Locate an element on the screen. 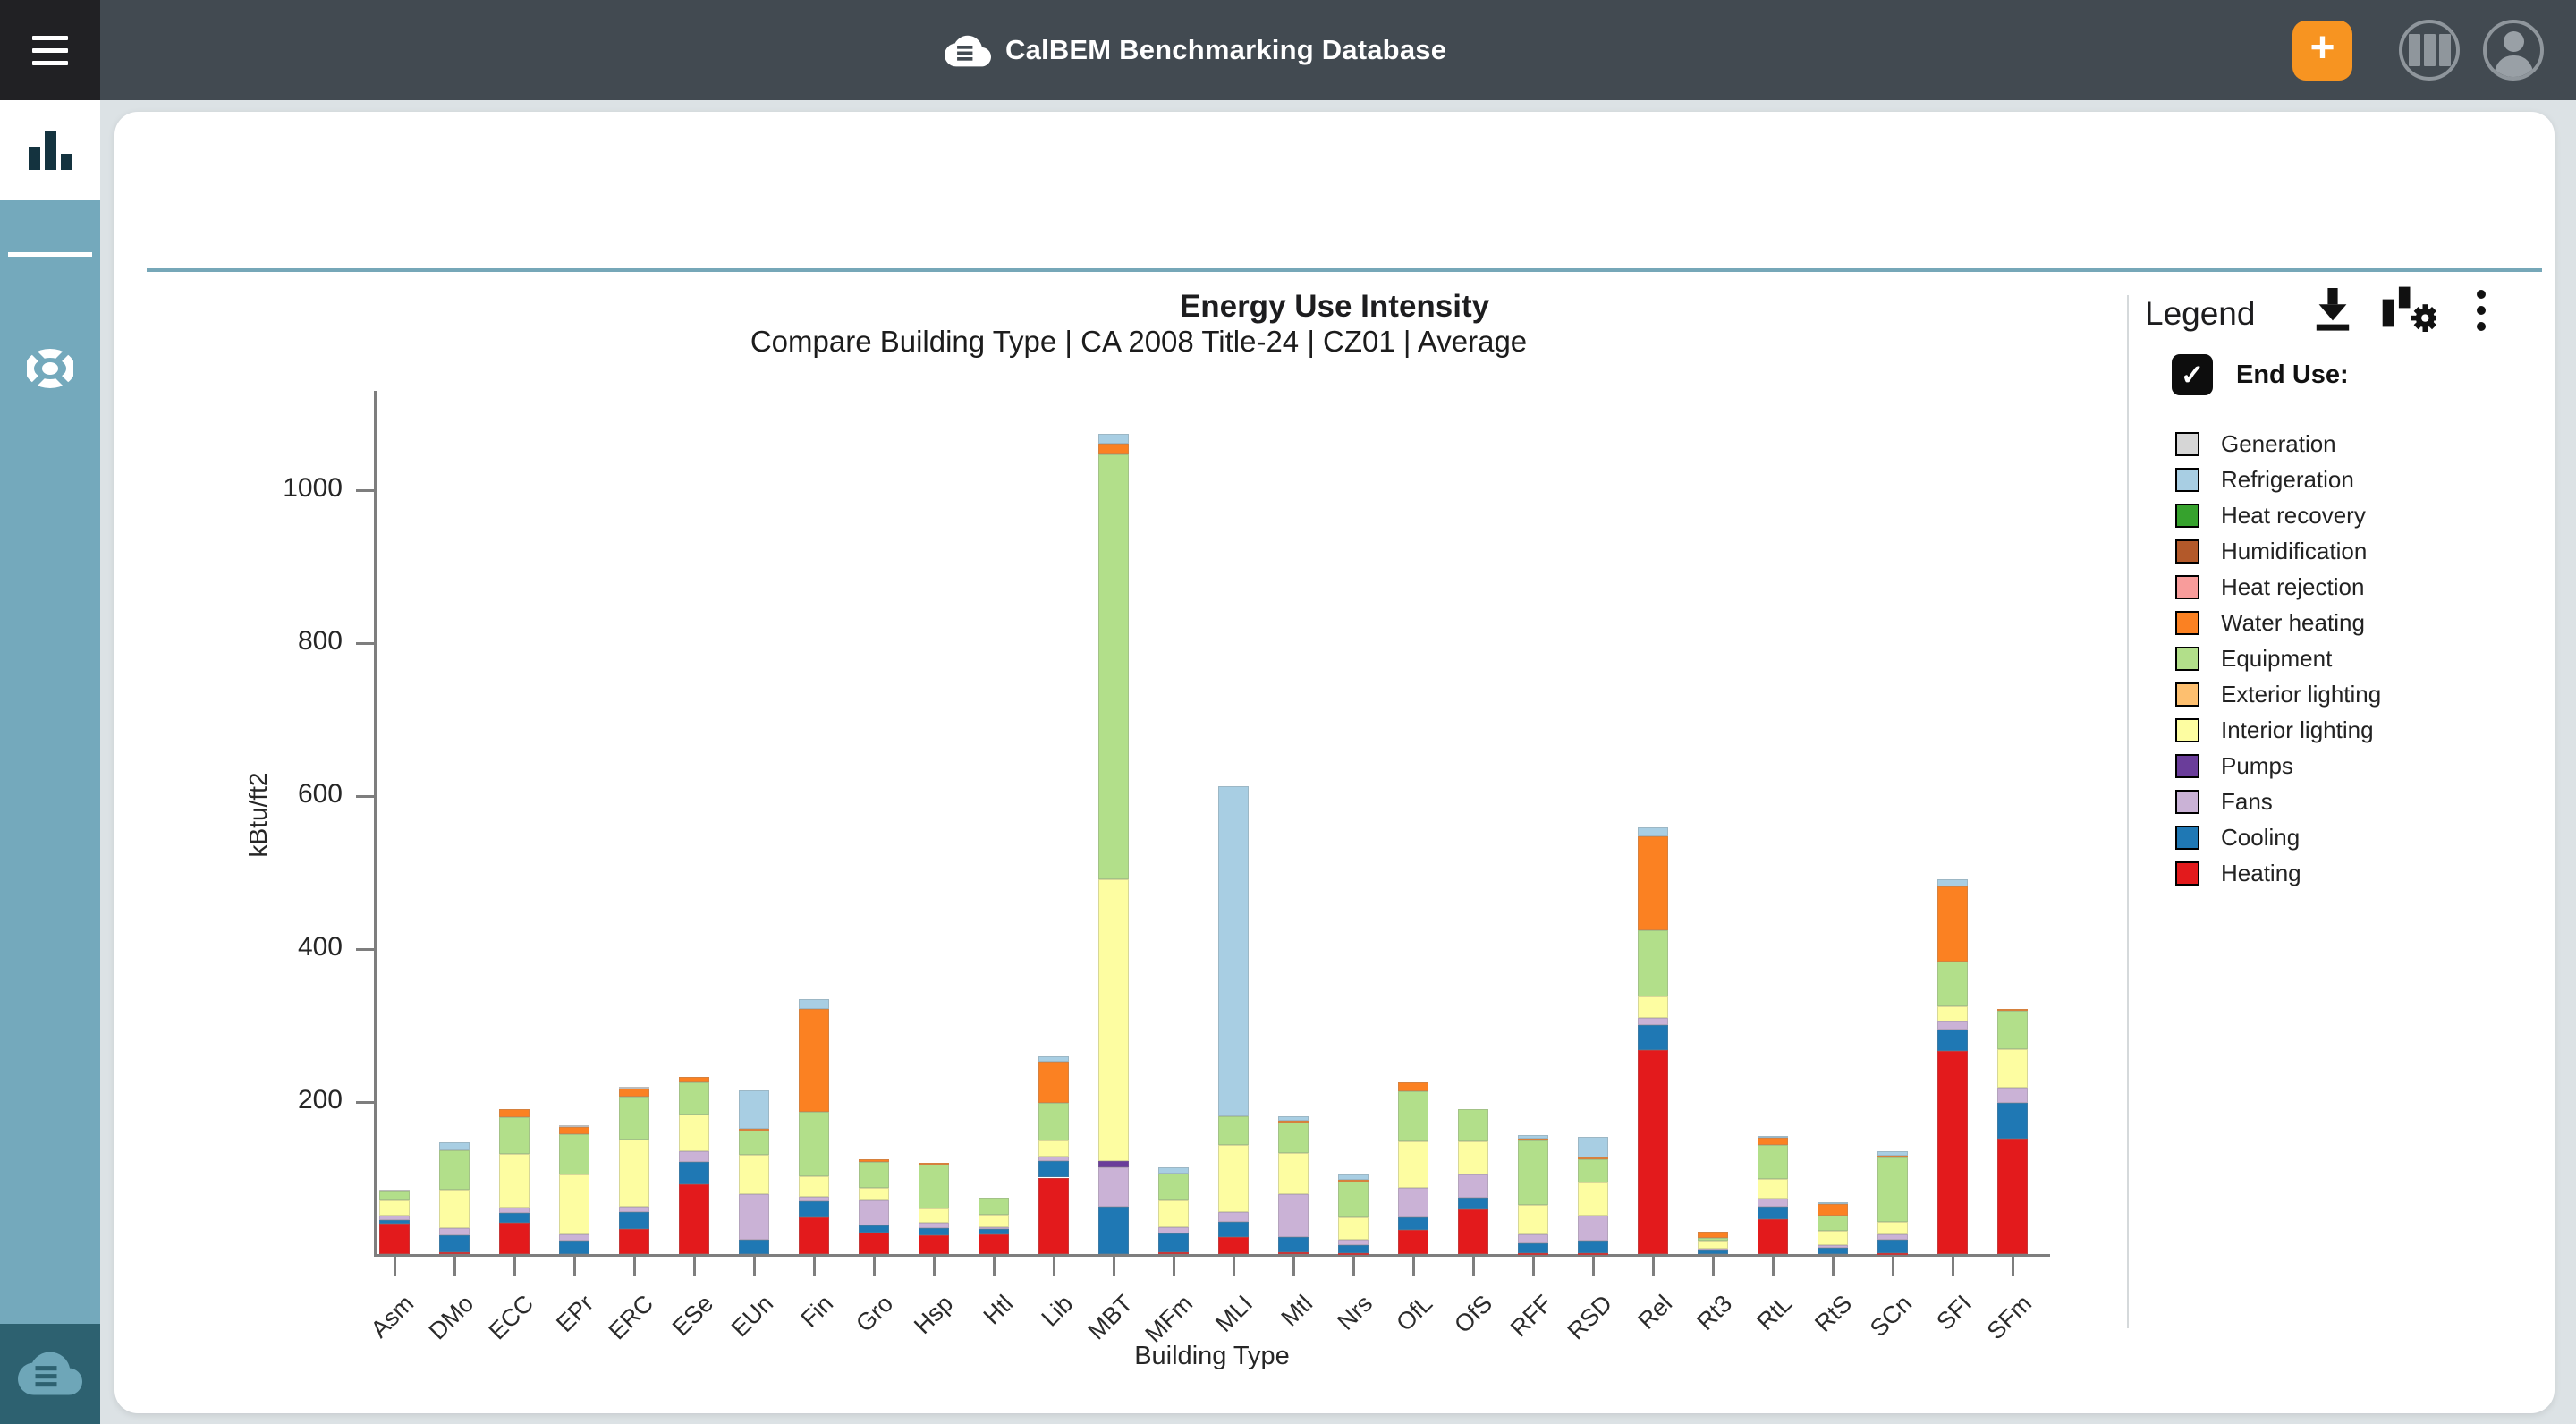 The height and width of the screenshot is (1424, 2576). more-options-icon is located at coordinates (2481, 310).